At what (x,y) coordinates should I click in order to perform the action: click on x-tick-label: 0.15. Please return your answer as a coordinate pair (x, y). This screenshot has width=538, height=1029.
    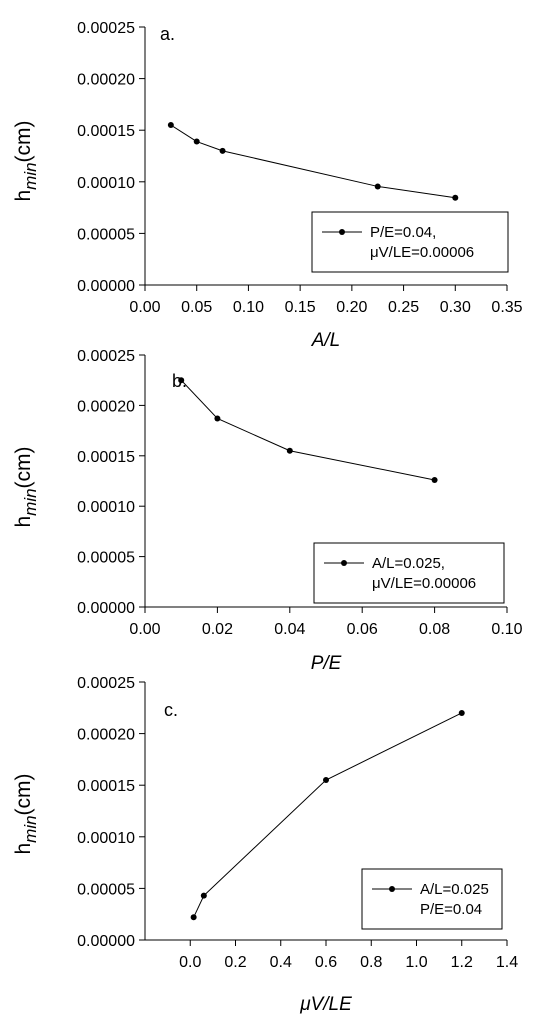
    Looking at the image, I should click on (300, 307).